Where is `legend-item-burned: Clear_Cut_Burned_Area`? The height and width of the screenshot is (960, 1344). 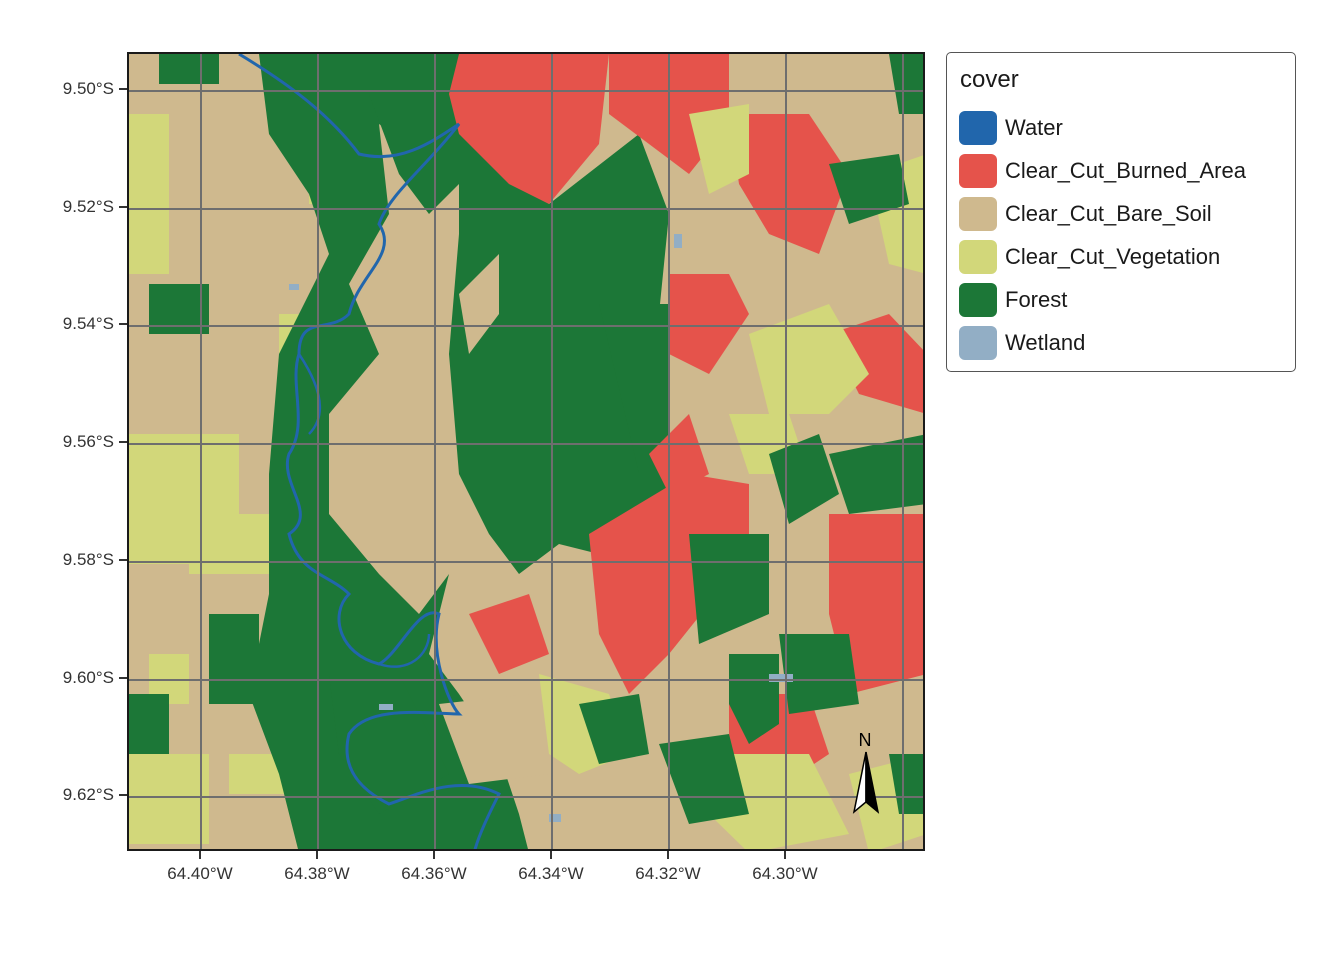
legend-item-burned: Clear_Cut_Burned_Area is located at coordinates (1102, 171).